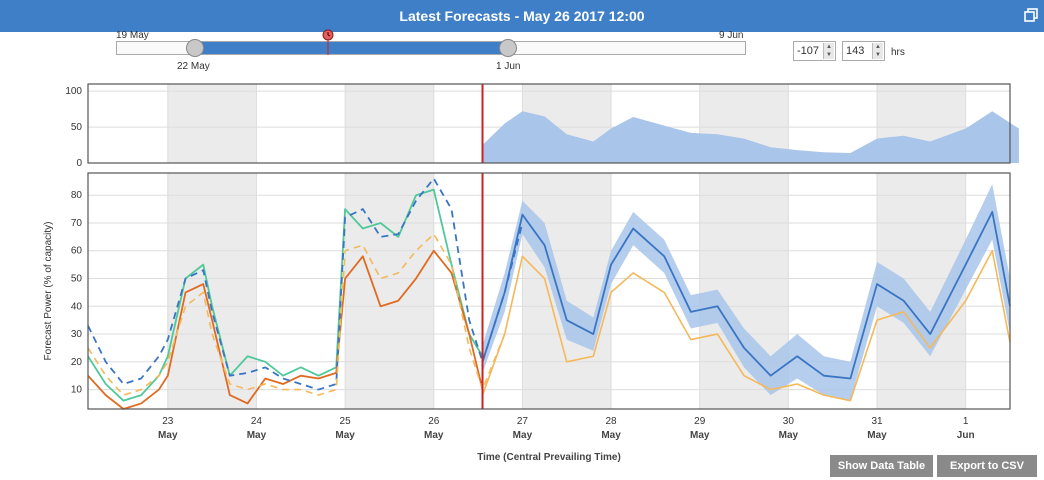  What do you see at coordinates (77, 292) in the screenshot?
I see `main-y-axis: 10 20 30 40 50 60 70 80` at bounding box center [77, 292].